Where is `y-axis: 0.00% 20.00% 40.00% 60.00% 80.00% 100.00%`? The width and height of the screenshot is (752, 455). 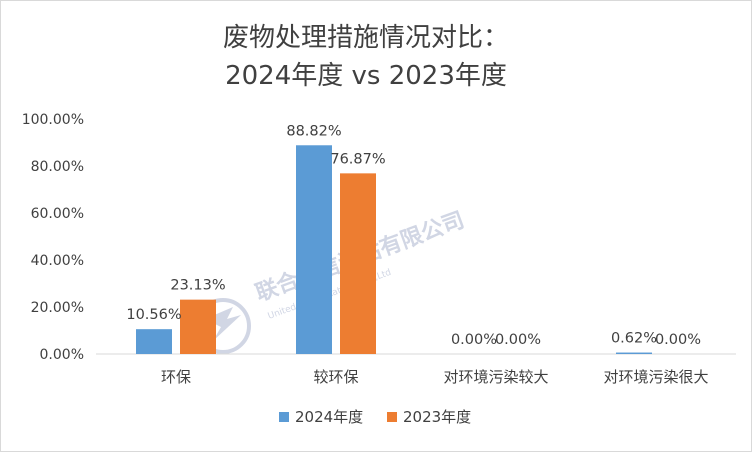
y-axis: 0.00% 20.00% 40.00% 60.00% 80.00% 100.00% is located at coordinates (53, 237).